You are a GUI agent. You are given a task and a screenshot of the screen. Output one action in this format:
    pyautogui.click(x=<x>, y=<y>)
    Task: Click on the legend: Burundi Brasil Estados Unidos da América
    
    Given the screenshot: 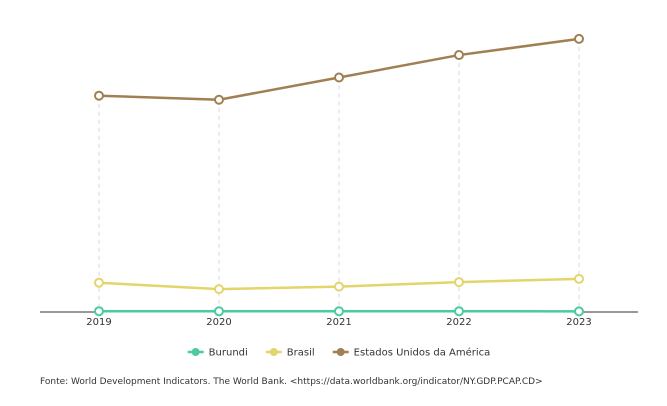 What is the action you would take?
    pyautogui.click(x=339, y=353)
    